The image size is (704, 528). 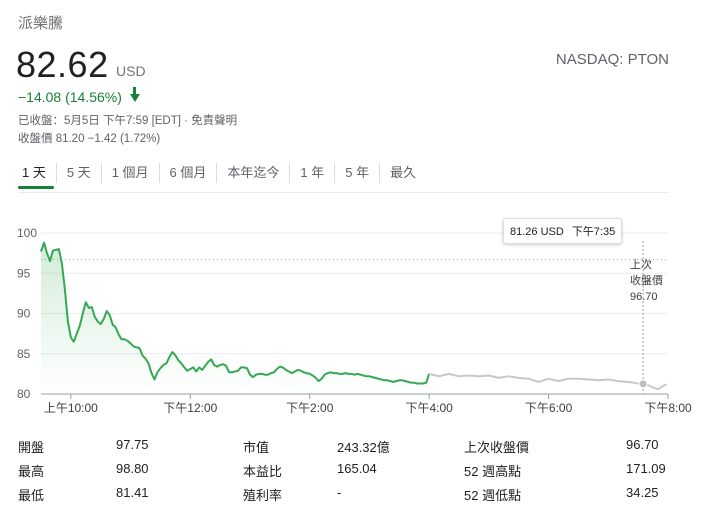 I want to click on y-tick-label: 80, so click(x=24, y=394).